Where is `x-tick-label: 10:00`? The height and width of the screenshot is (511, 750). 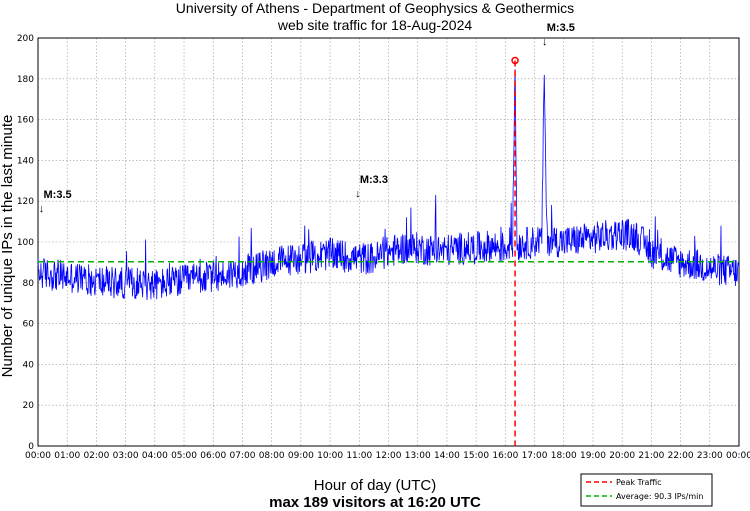 x-tick-label: 10:00 is located at coordinates (330, 456).